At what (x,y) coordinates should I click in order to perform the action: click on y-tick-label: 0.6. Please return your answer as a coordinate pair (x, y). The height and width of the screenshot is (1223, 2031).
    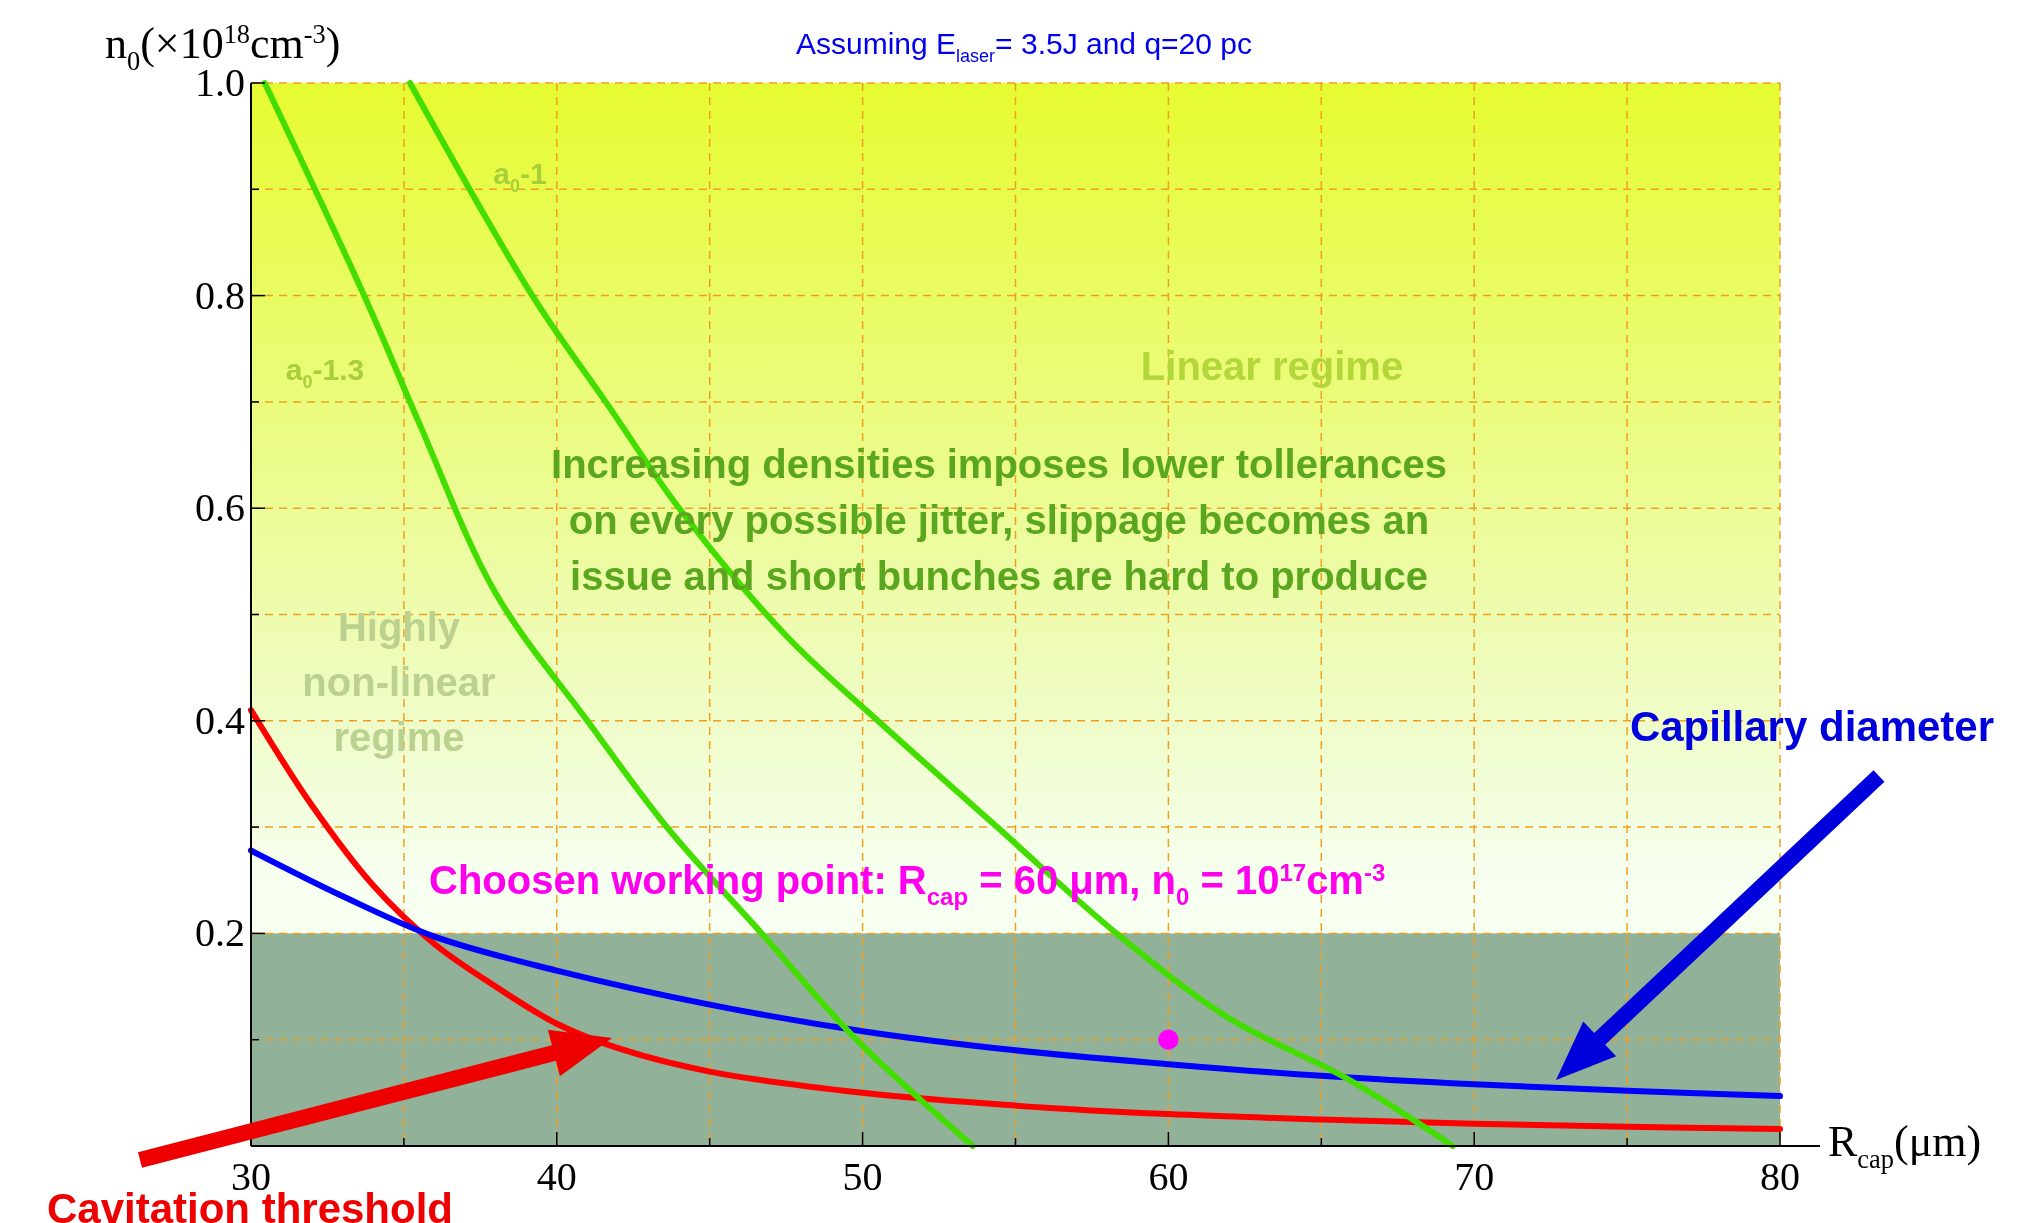
    Looking at the image, I should click on (220, 508).